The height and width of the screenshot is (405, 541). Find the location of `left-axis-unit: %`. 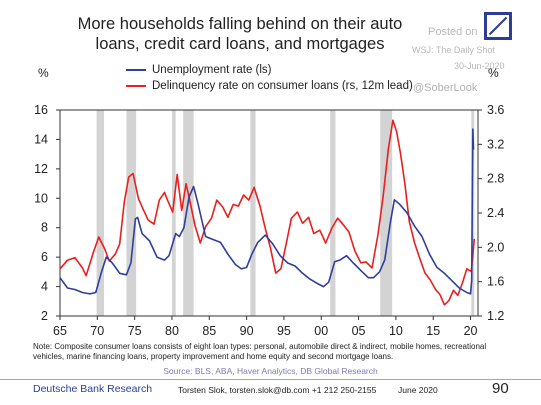

left-axis-unit: % is located at coordinates (43, 73).